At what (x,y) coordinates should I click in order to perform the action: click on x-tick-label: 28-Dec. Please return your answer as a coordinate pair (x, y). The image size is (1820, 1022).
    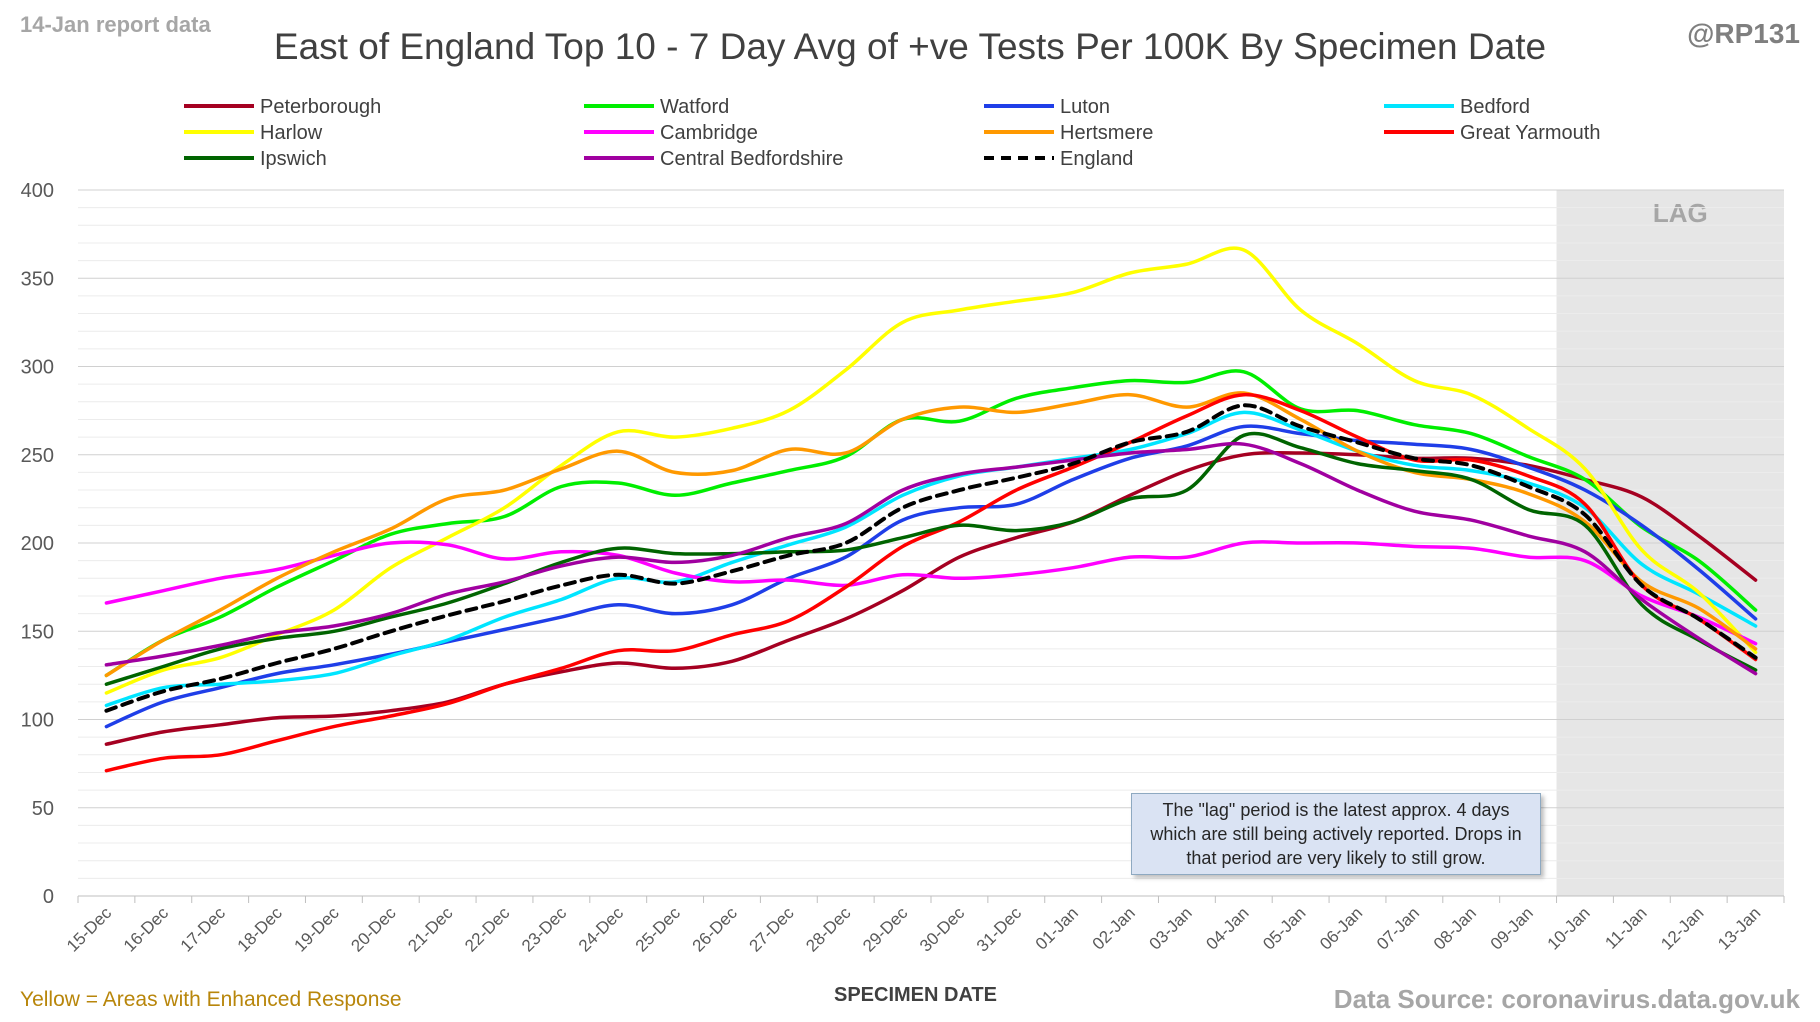
    Looking at the image, I should click on (828, 929).